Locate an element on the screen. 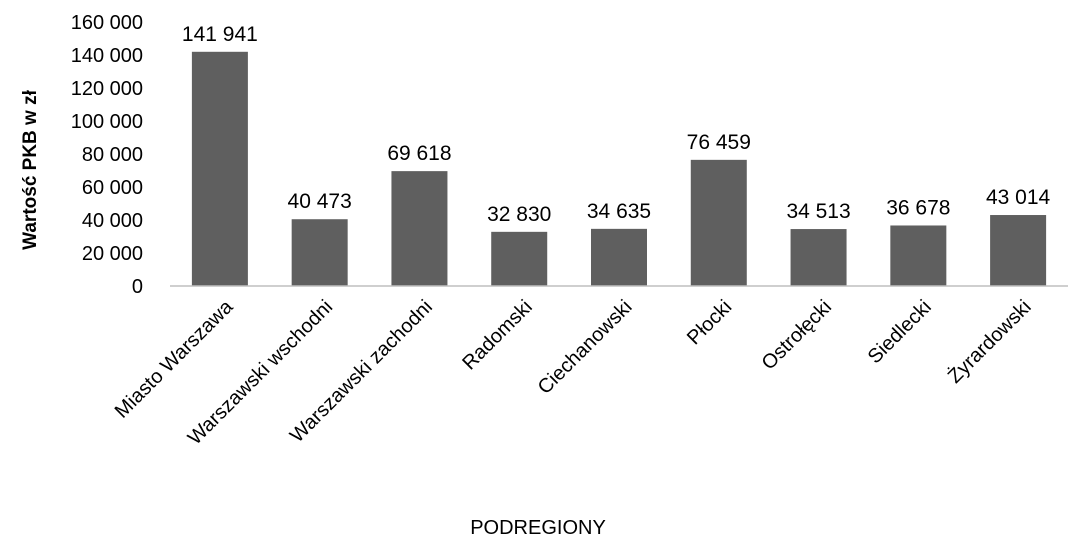 The image size is (1074, 538). category-label: Ostrołęcki is located at coordinates (797, 335).